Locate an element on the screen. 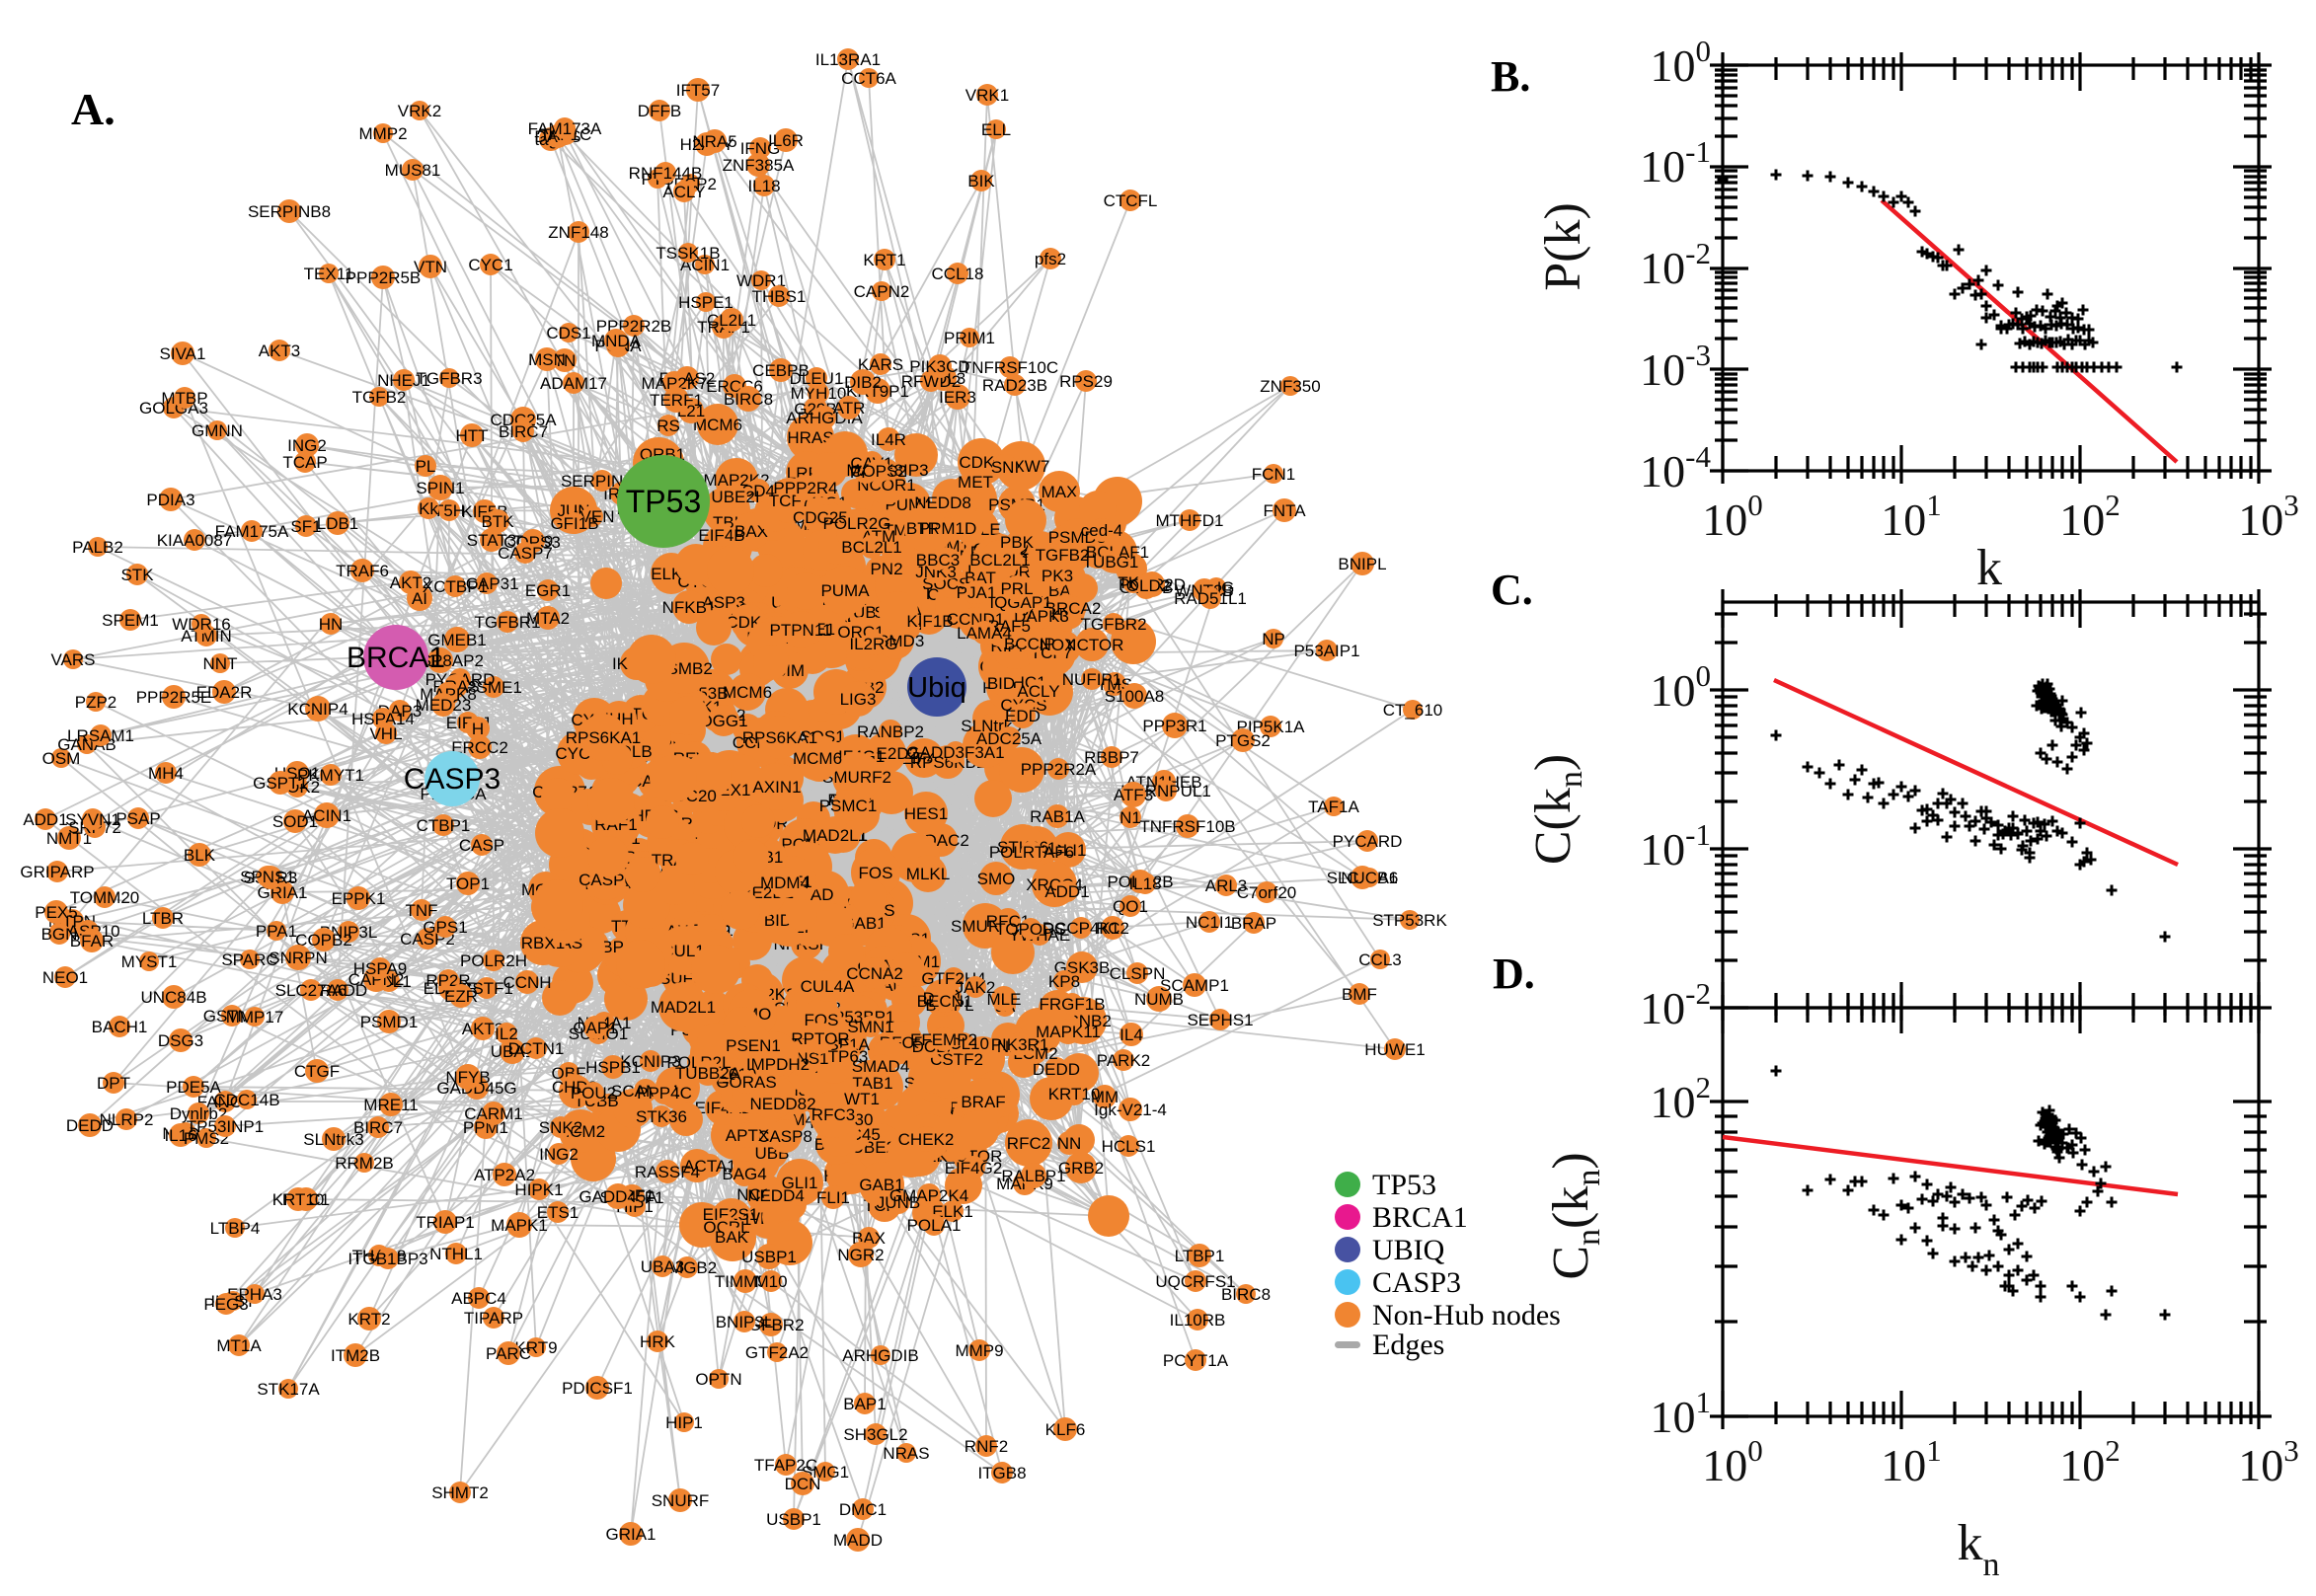 This screenshot has height=1596, width=2316. svg-text: IL13RA1 is located at coordinates (848, 59).